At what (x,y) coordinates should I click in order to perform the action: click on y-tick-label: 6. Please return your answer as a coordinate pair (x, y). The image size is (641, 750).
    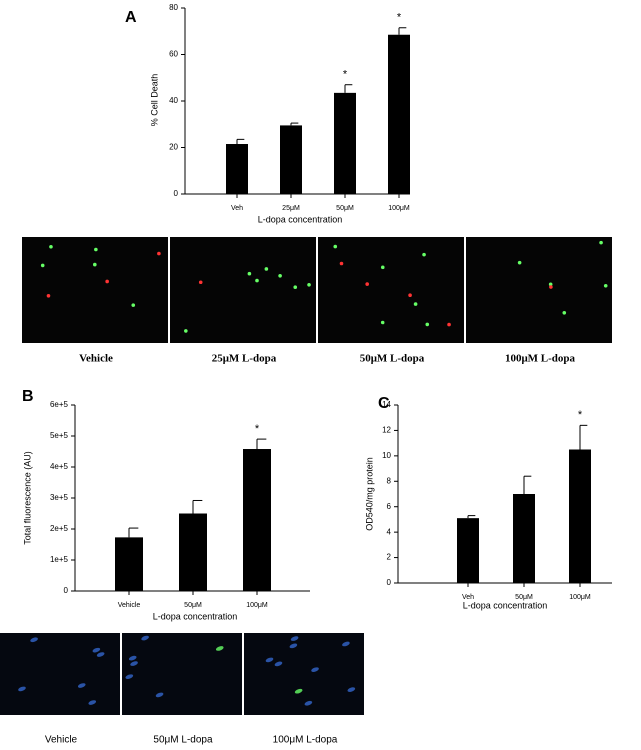
    Looking at the image, I should click on (389, 506).